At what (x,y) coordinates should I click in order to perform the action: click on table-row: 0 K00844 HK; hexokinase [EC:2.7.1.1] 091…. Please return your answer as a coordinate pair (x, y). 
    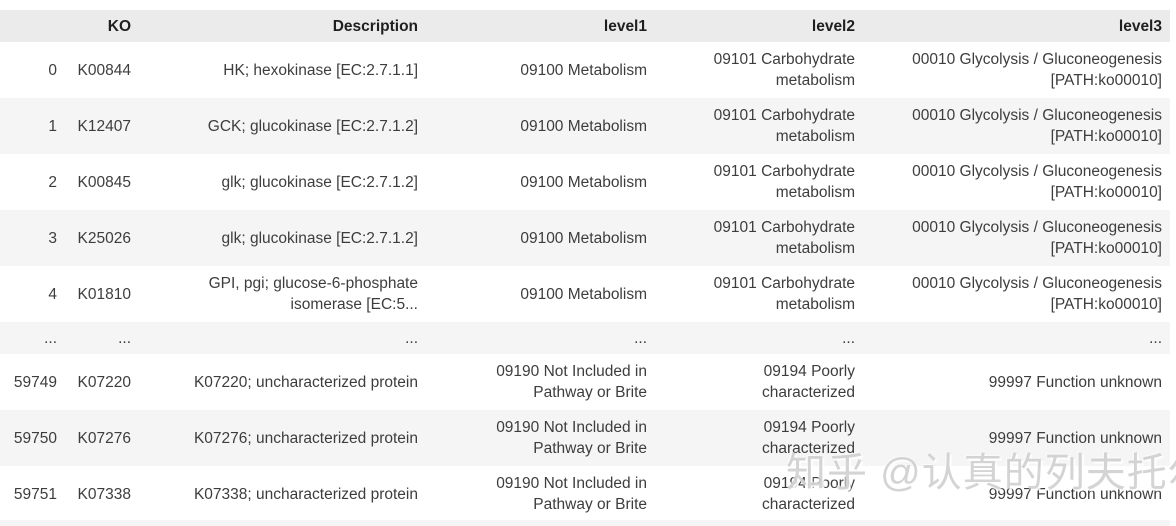
    Looking at the image, I should click on (585, 70).